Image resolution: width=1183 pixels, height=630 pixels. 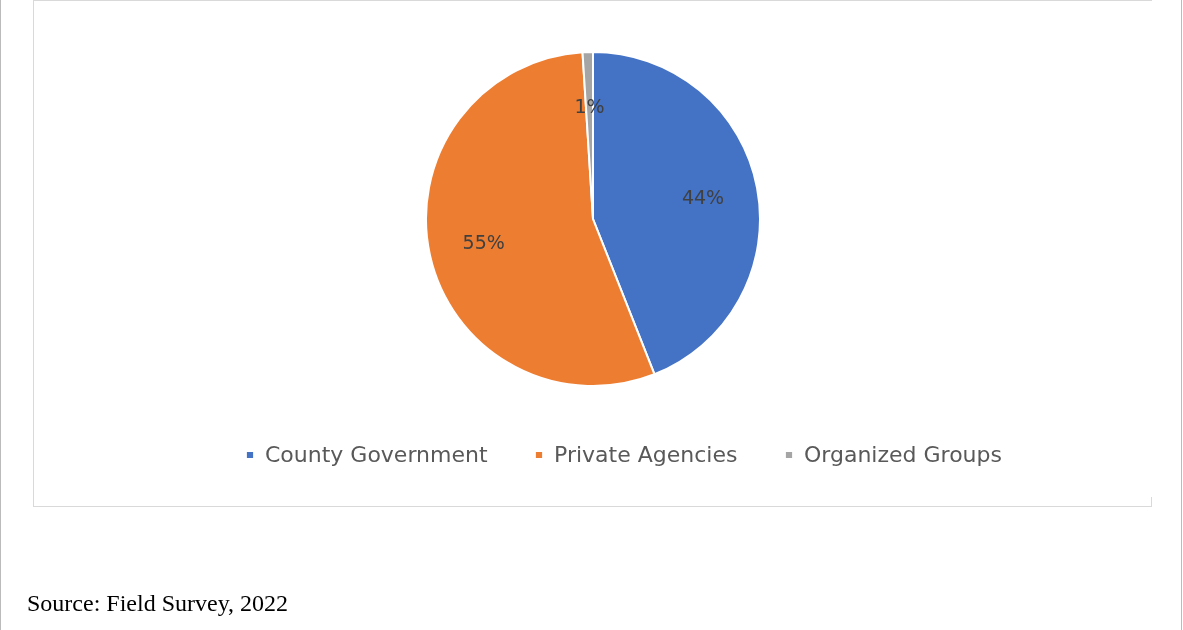 I want to click on legend-label: Private Agencies, so click(x=646, y=454).